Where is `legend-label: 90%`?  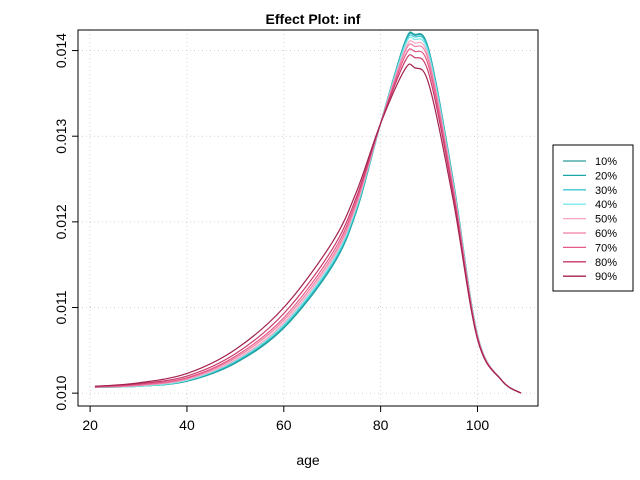
legend-label: 90% is located at coordinates (606, 277).